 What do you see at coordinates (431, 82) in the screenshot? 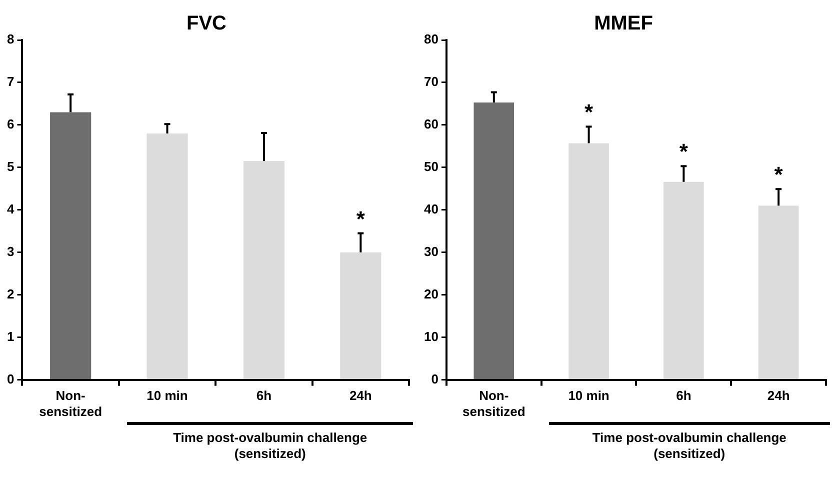
I see `y-tick-label: 70` at bounding box center [431, 82].